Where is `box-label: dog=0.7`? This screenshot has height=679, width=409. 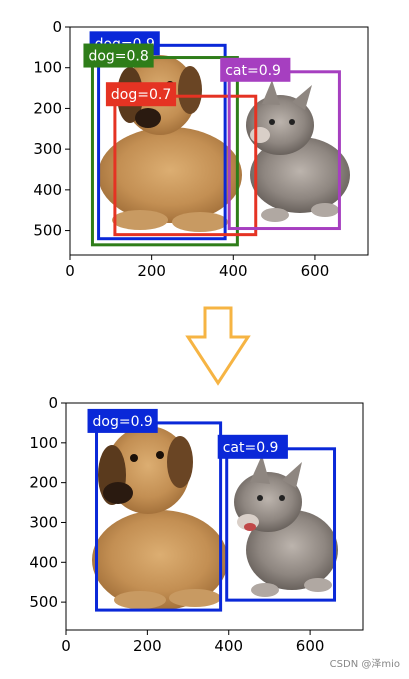
box-label: dog=0.7 is located at coordinates (141, 95).